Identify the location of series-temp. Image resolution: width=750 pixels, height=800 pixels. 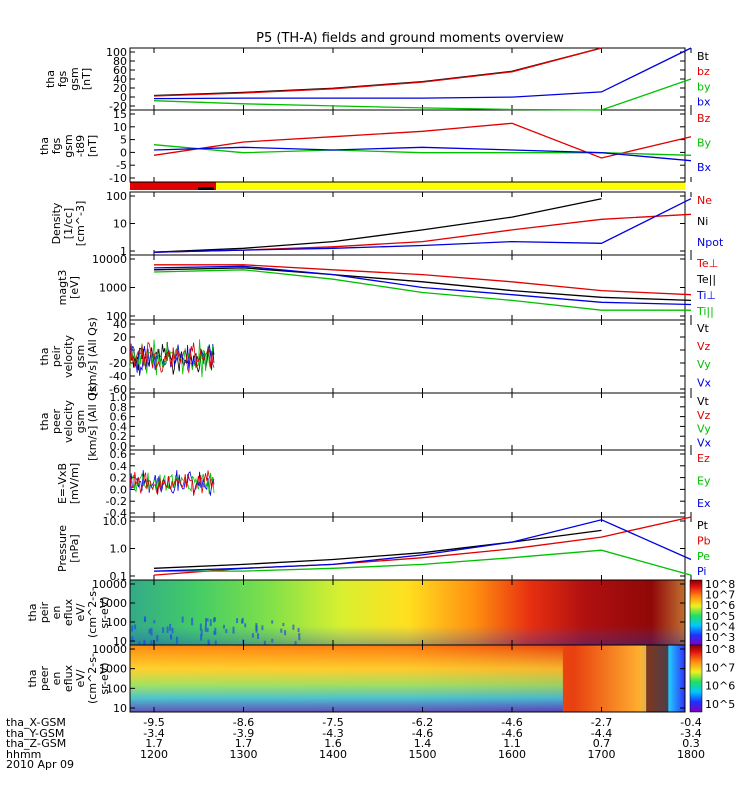
(422, 287).